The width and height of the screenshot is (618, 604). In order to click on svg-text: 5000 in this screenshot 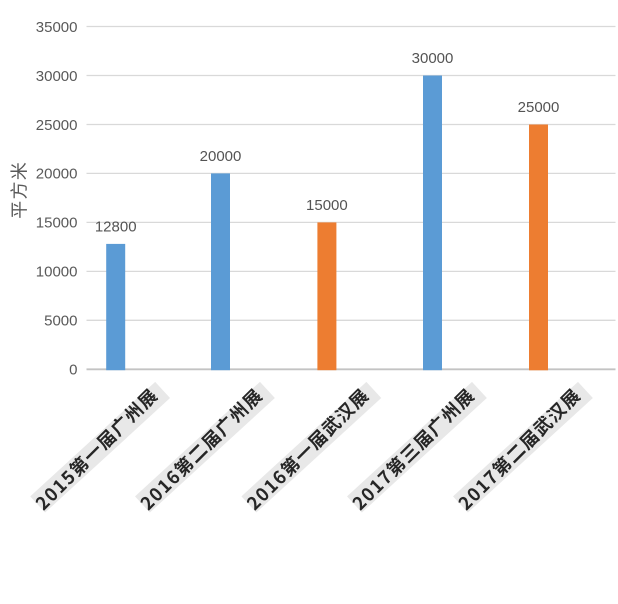, I will do `click(60, 321)`.